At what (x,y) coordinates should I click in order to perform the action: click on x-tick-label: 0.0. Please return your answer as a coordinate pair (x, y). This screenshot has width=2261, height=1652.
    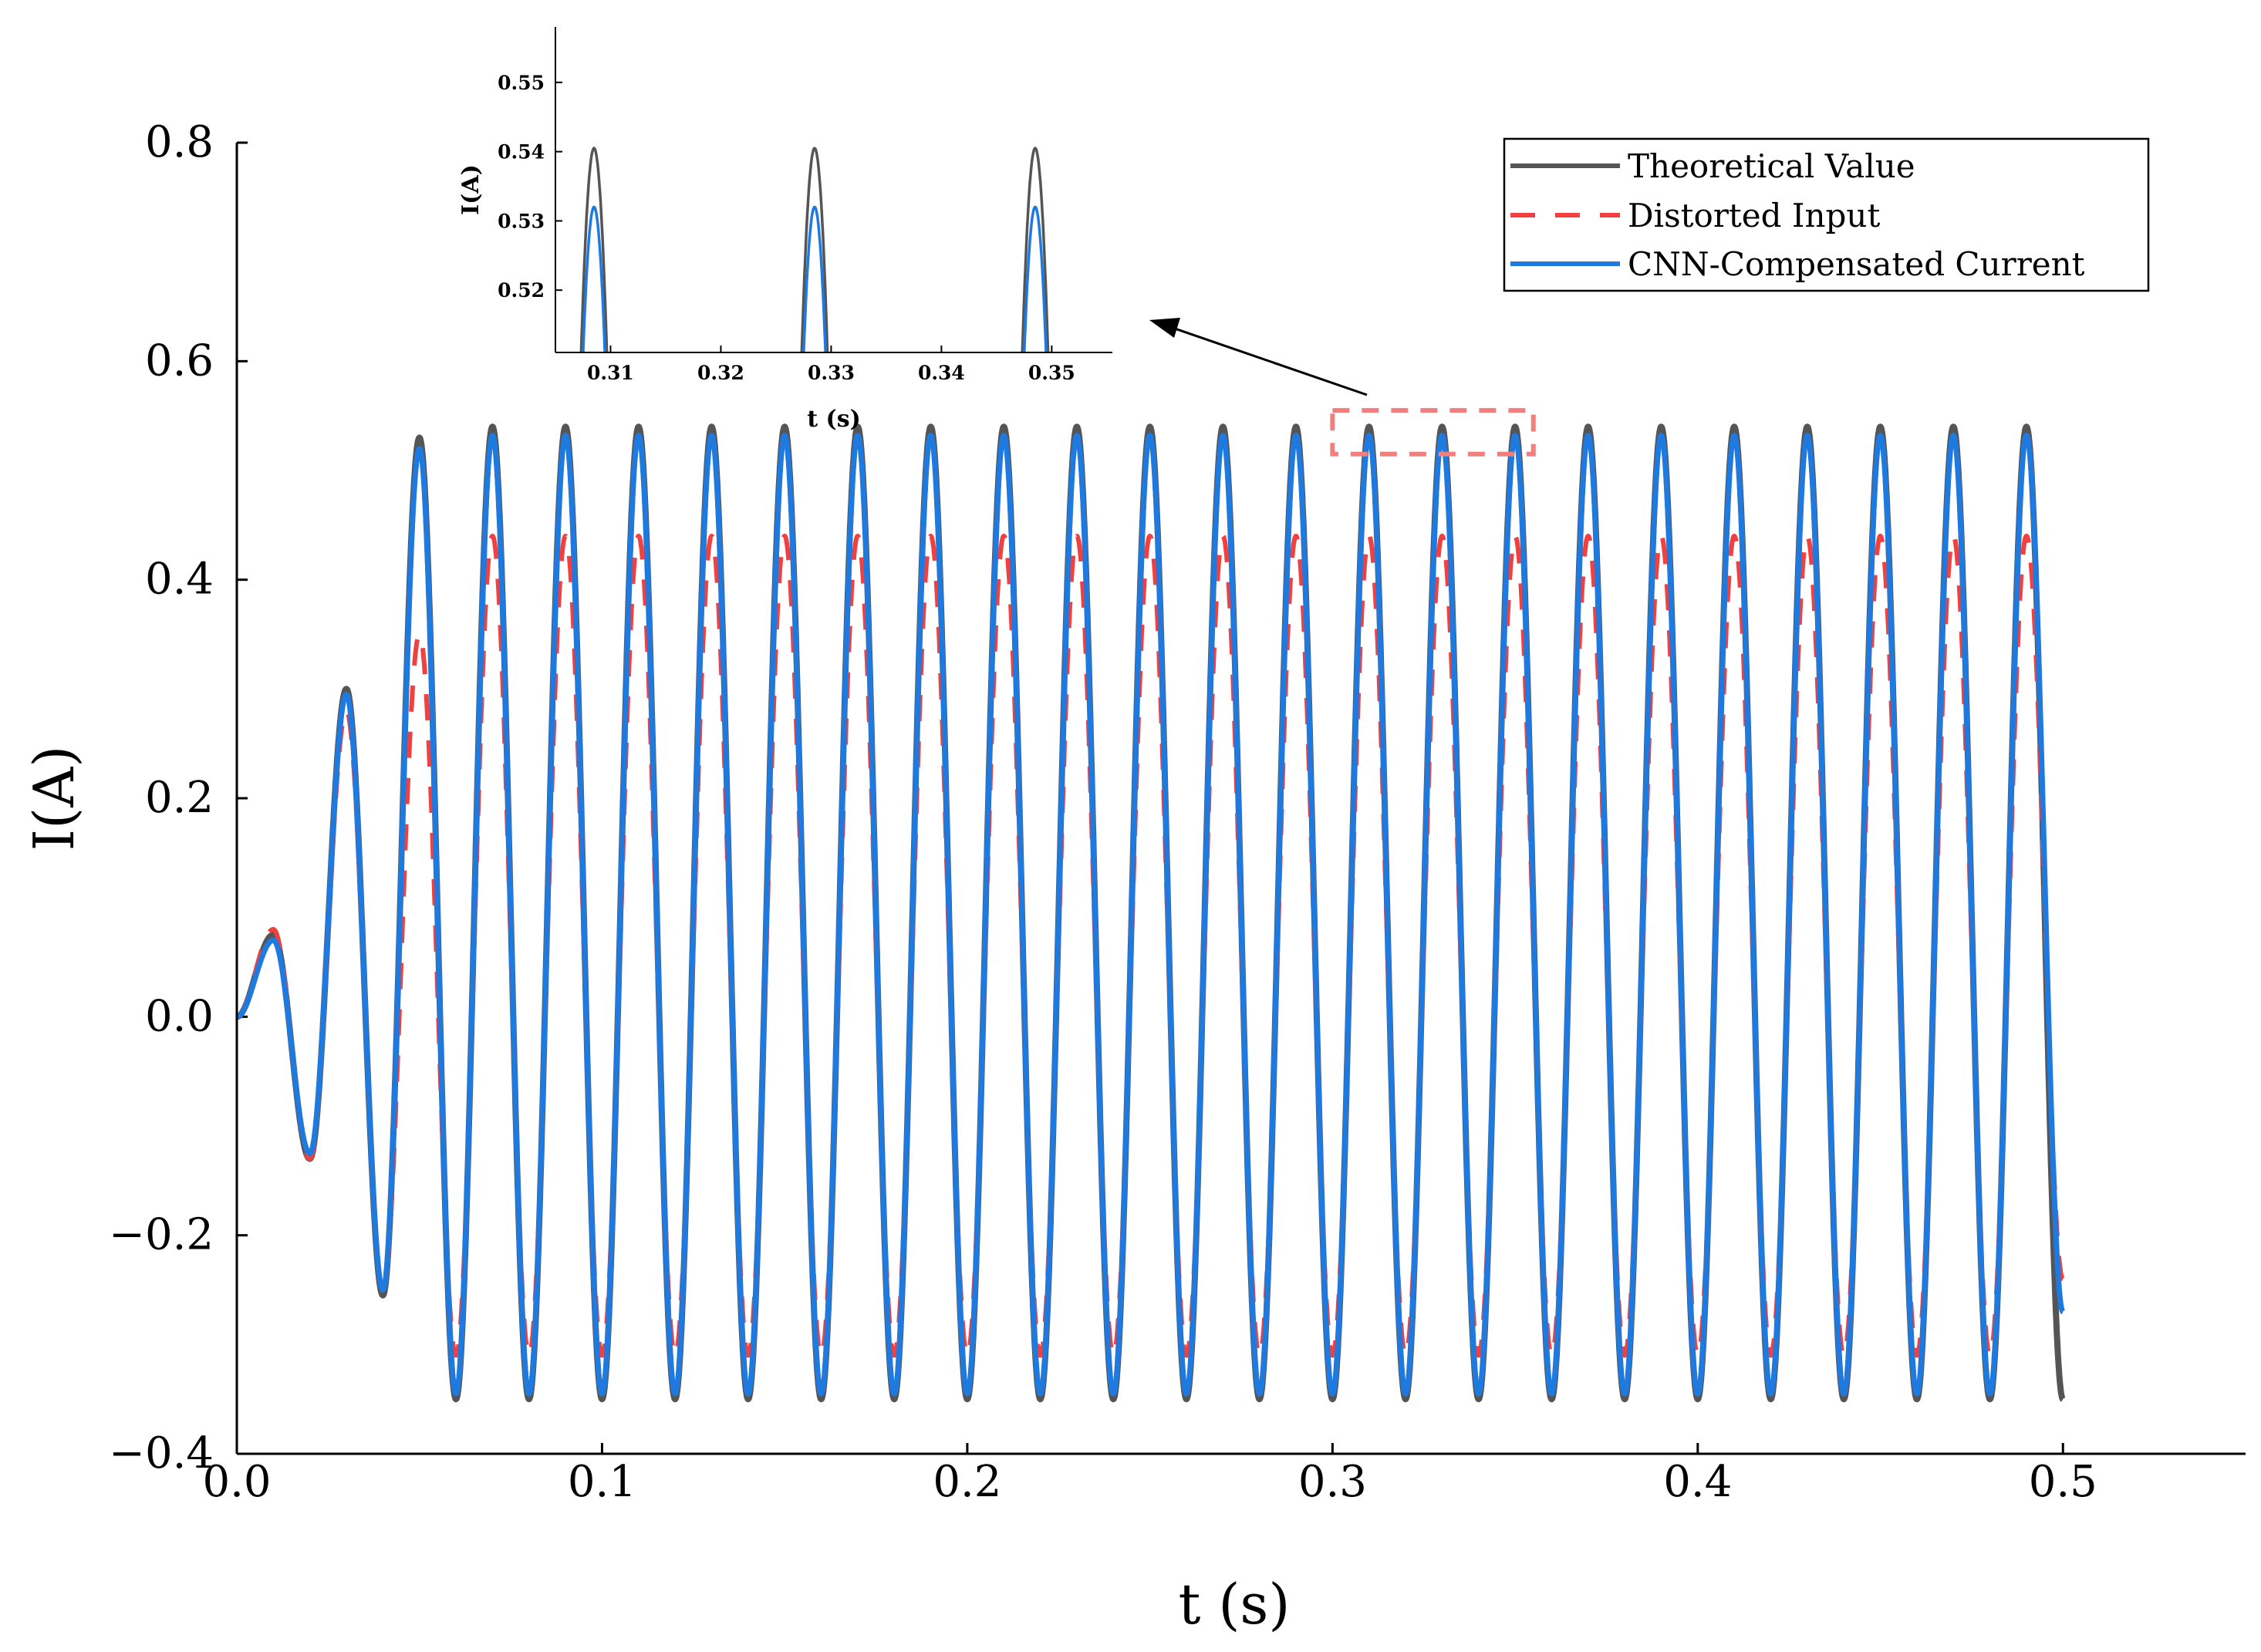
    Looking at the image, I should click on (236, 1482).